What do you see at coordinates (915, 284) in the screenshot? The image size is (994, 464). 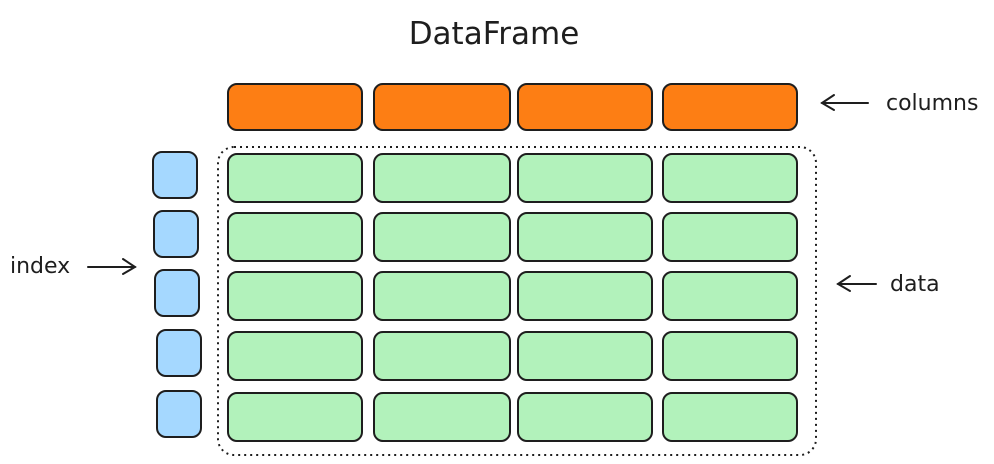 I see `data-label: data` at bounding box center [915, 284].